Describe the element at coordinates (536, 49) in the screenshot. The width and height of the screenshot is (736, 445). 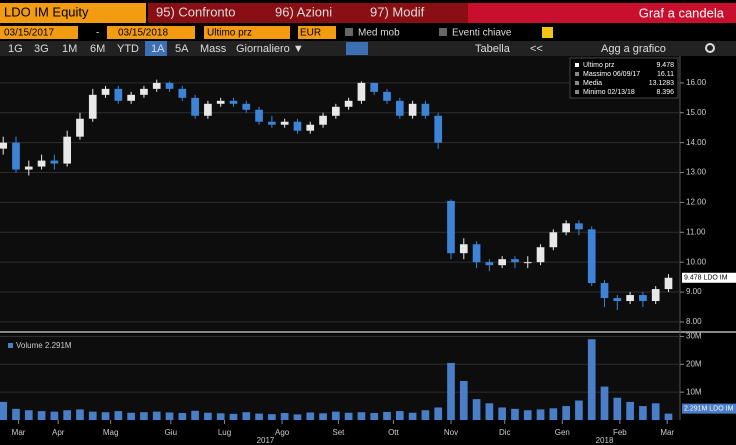
I see `collapse: <<` at that location.